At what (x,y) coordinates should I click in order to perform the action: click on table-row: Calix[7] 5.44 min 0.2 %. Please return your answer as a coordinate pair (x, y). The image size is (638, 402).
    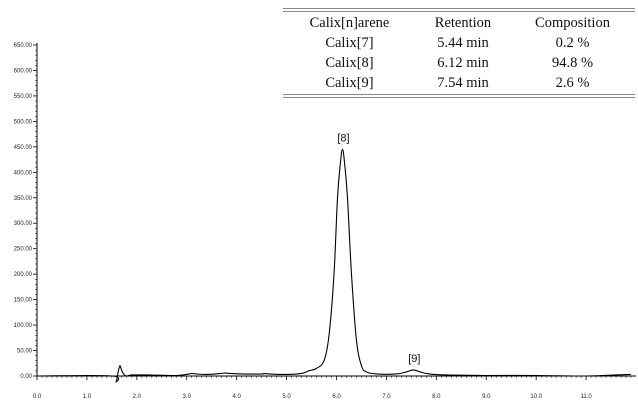
    Looking at the image, I should click on (459, 43).